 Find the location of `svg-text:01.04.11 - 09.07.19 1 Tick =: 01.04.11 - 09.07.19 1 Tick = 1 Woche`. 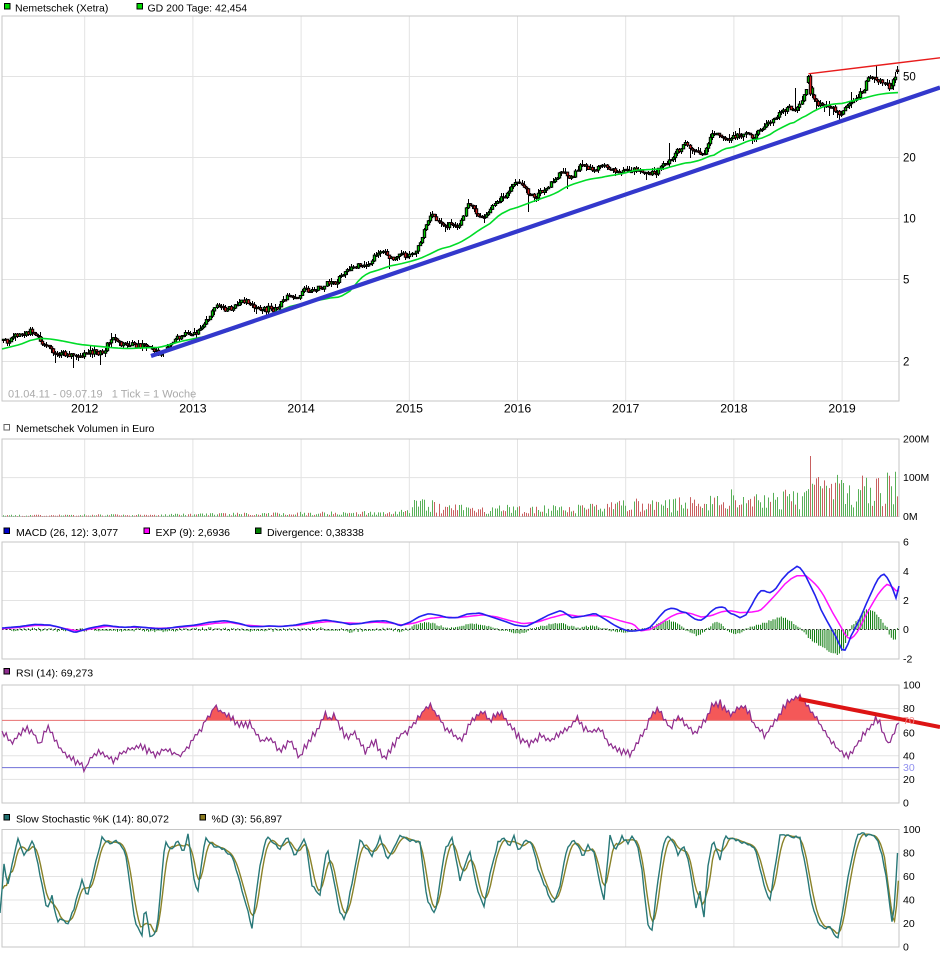

svg-text:01.04.11 - 09.07.19 1 Tick =: 01.04.11 - 09.07.19 1 Tick = 1 Woche is located at coordinates (102, 395).